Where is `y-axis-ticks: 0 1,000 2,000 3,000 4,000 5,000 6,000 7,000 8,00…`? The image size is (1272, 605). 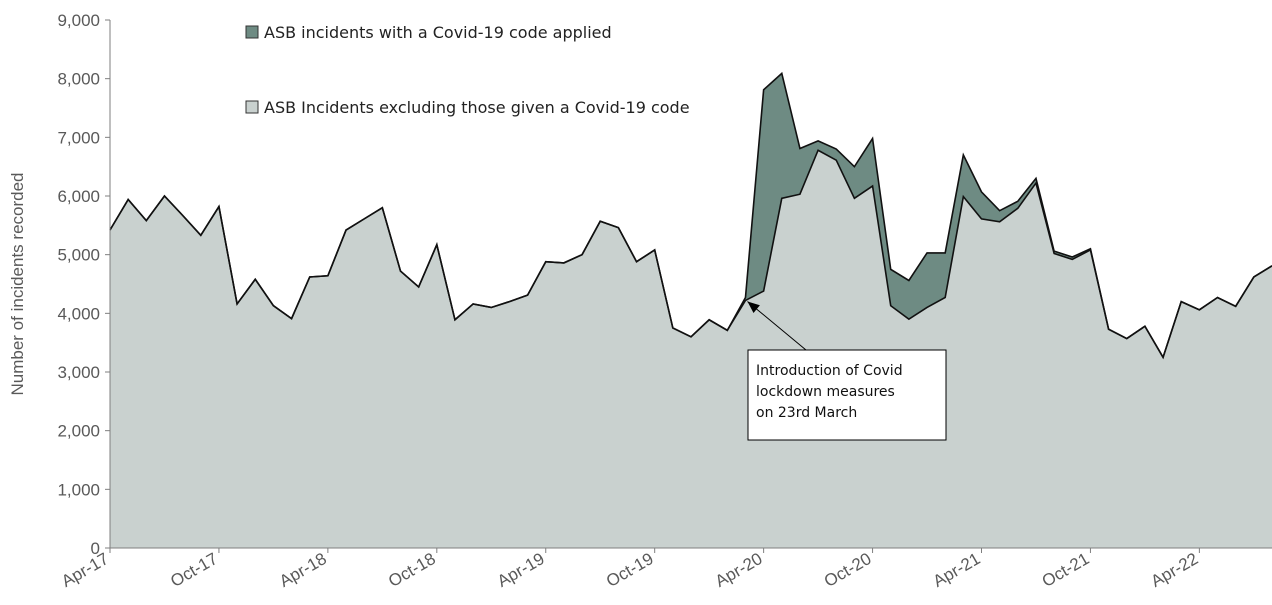 y-axis-ticks: 0 1,000 2,000 3,000 4,000 5,000 6,000 7,000 8,00… is located at coordinates (83, 284).